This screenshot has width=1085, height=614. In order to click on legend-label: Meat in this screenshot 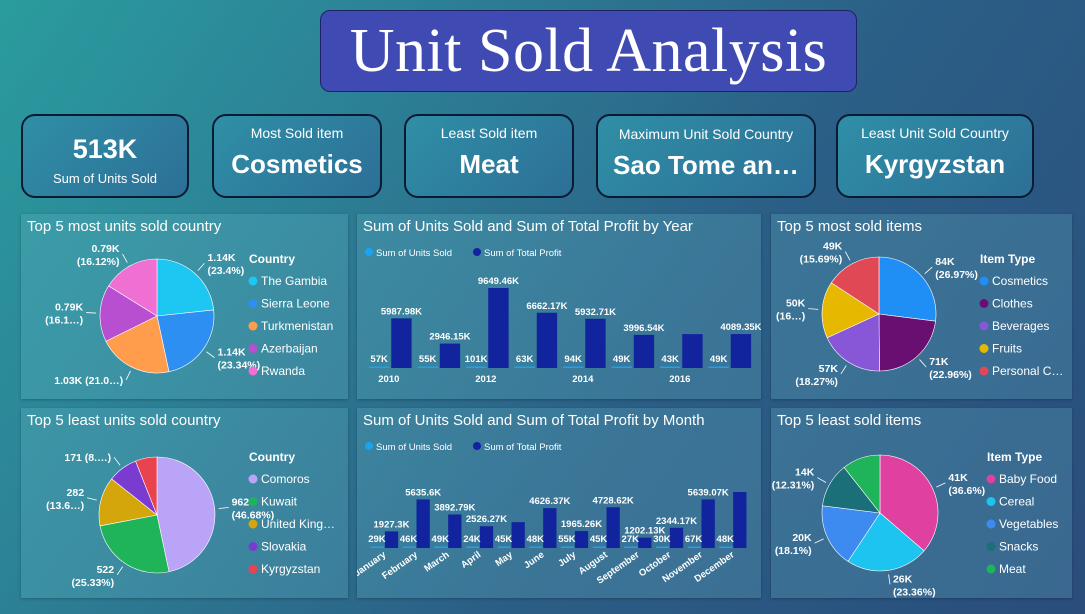, I will do `click(1012, 569)`.